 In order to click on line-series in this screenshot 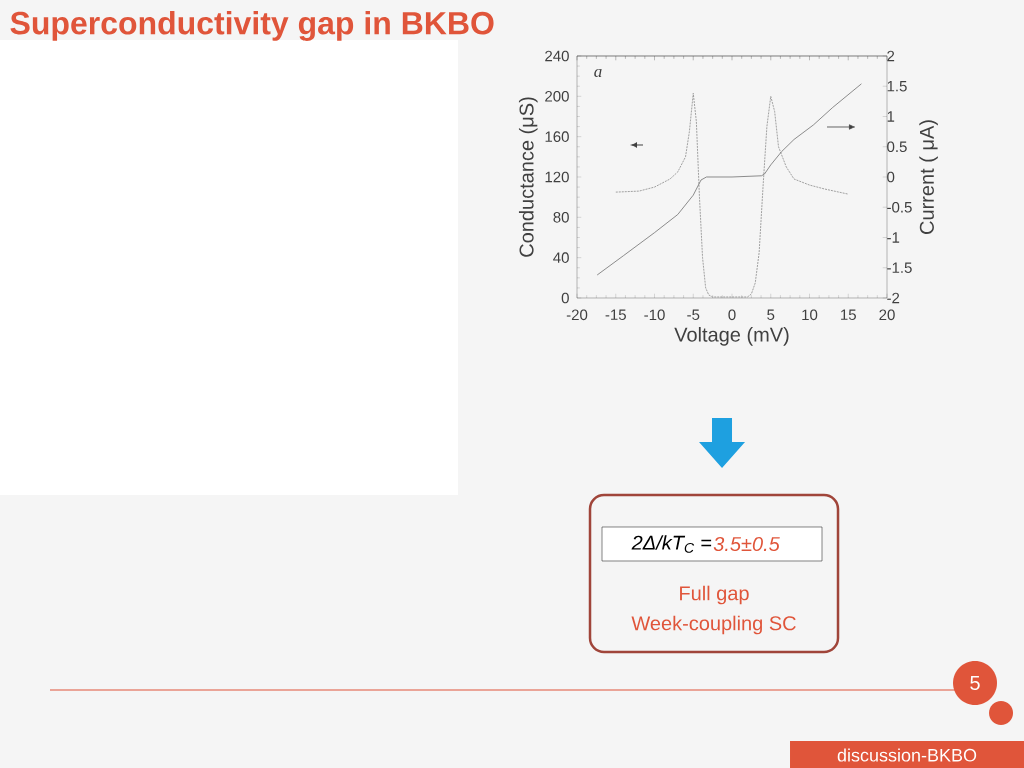, I will do `click(729, 179)`.